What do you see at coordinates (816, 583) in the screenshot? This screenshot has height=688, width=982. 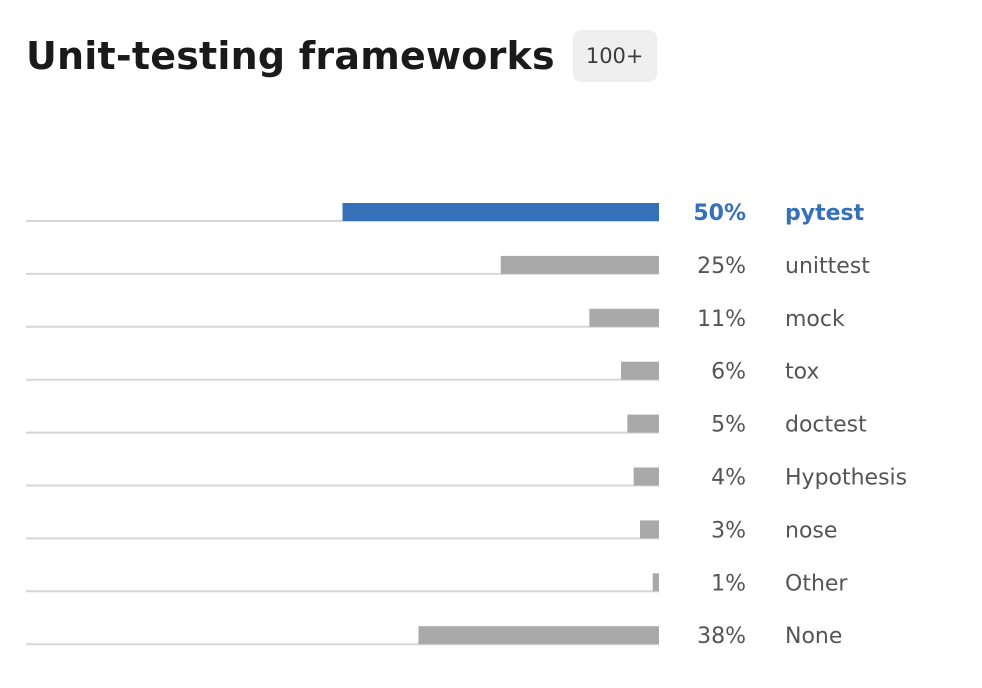 I see `category-label: Other` at bounding box center [816, 583].